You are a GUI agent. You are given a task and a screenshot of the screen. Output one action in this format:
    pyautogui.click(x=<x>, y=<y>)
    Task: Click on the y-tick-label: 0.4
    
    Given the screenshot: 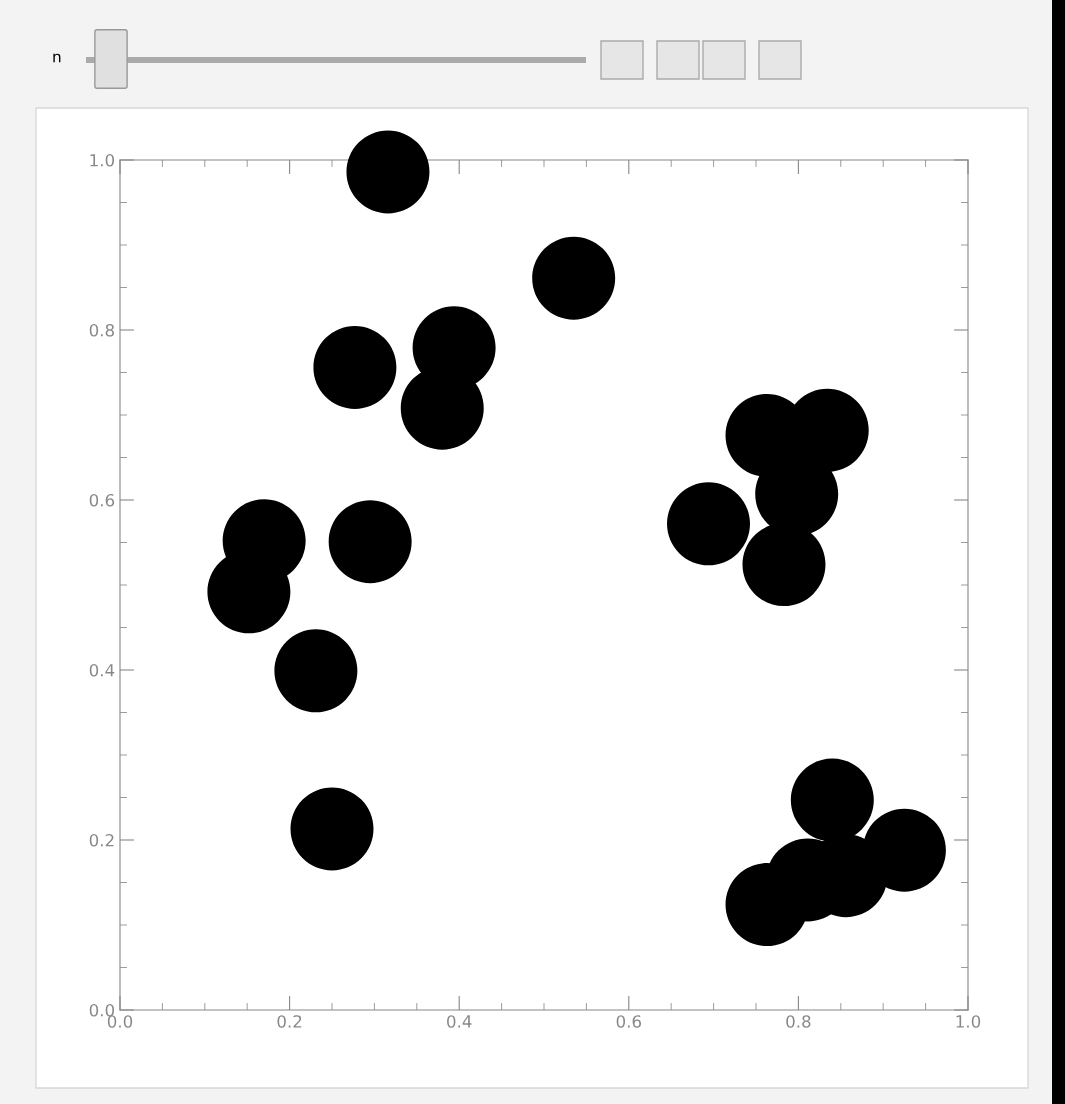 What is the action you would take?
    pyautogui.click(x=102, y=670)
    